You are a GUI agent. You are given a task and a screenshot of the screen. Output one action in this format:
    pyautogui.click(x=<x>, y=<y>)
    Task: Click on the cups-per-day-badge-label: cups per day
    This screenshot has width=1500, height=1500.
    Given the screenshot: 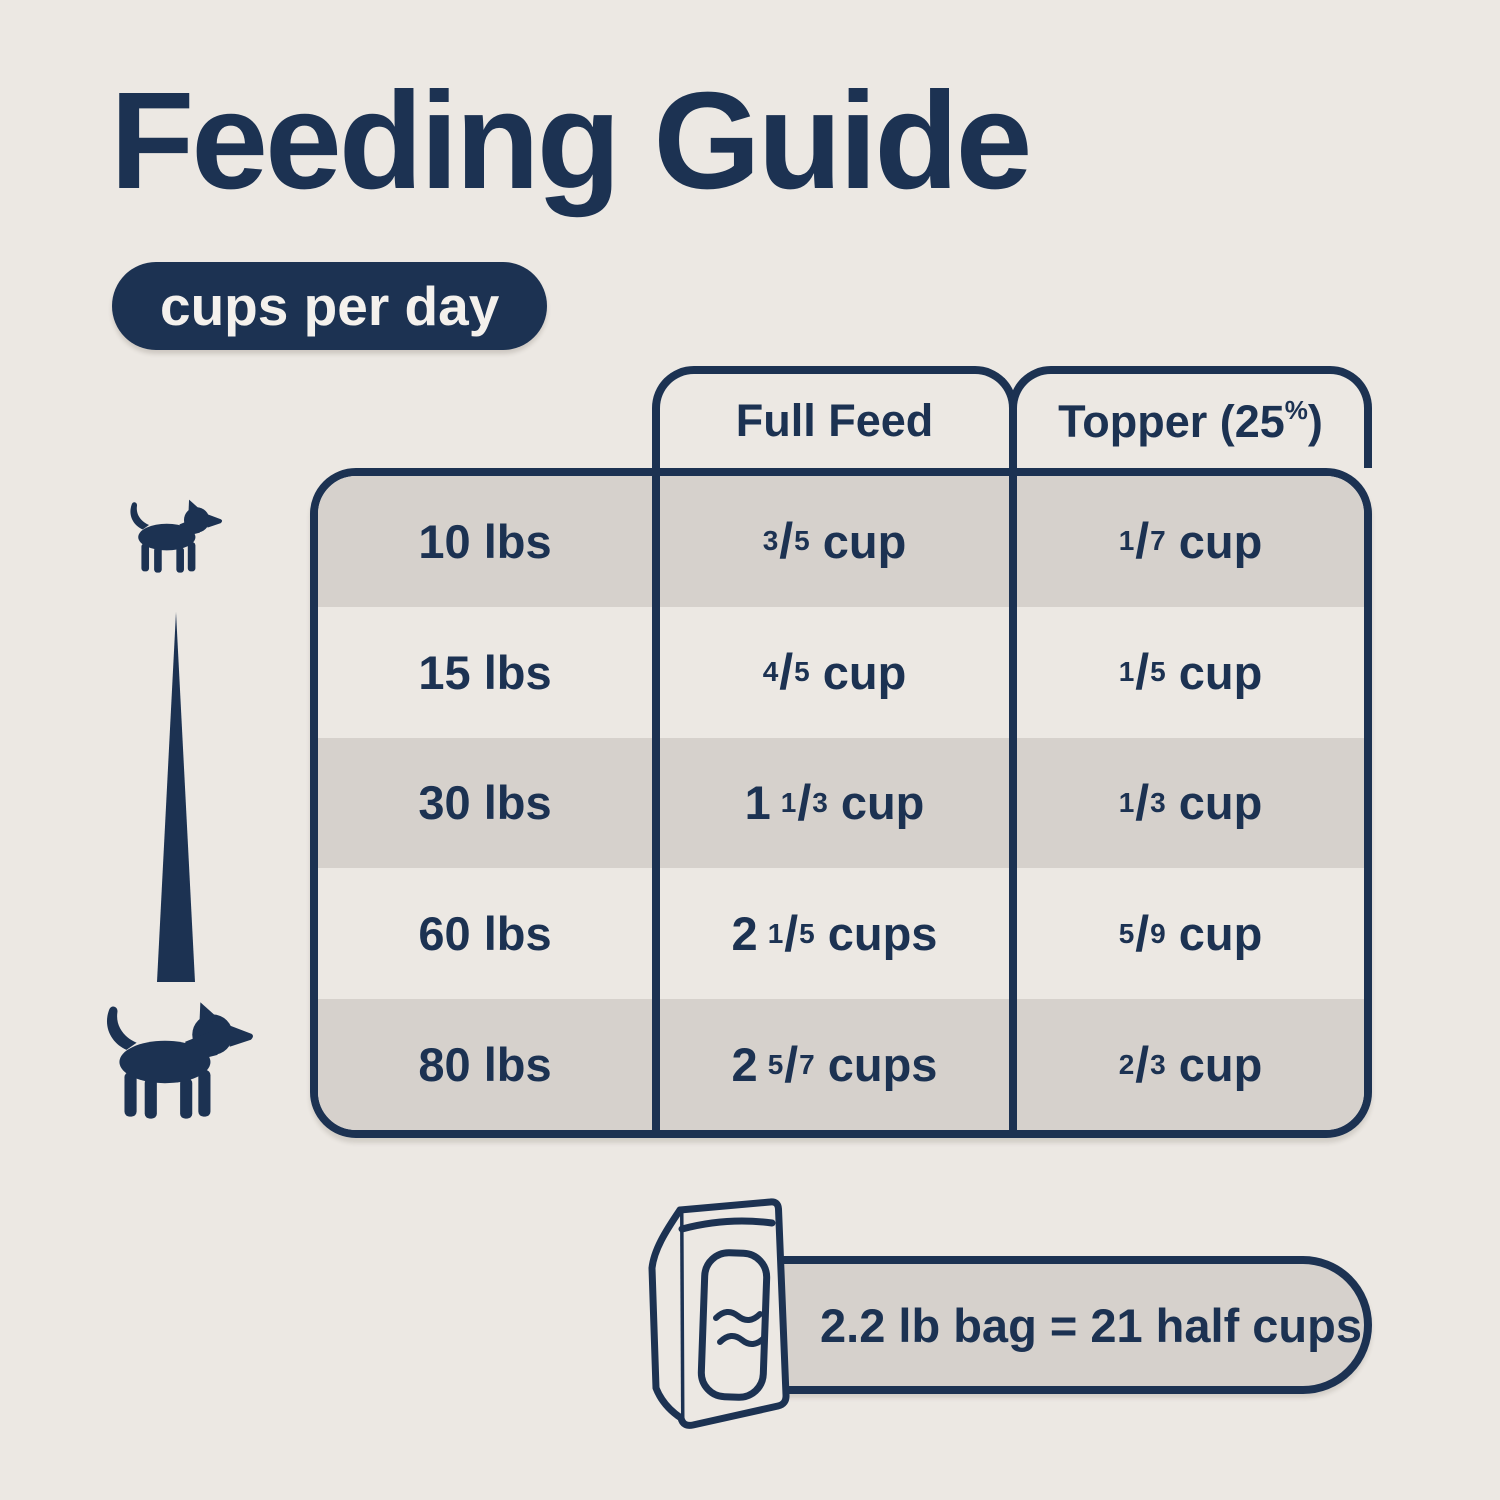 What is the action you would take?
    pyautogui.click(x=330, y=306)
    